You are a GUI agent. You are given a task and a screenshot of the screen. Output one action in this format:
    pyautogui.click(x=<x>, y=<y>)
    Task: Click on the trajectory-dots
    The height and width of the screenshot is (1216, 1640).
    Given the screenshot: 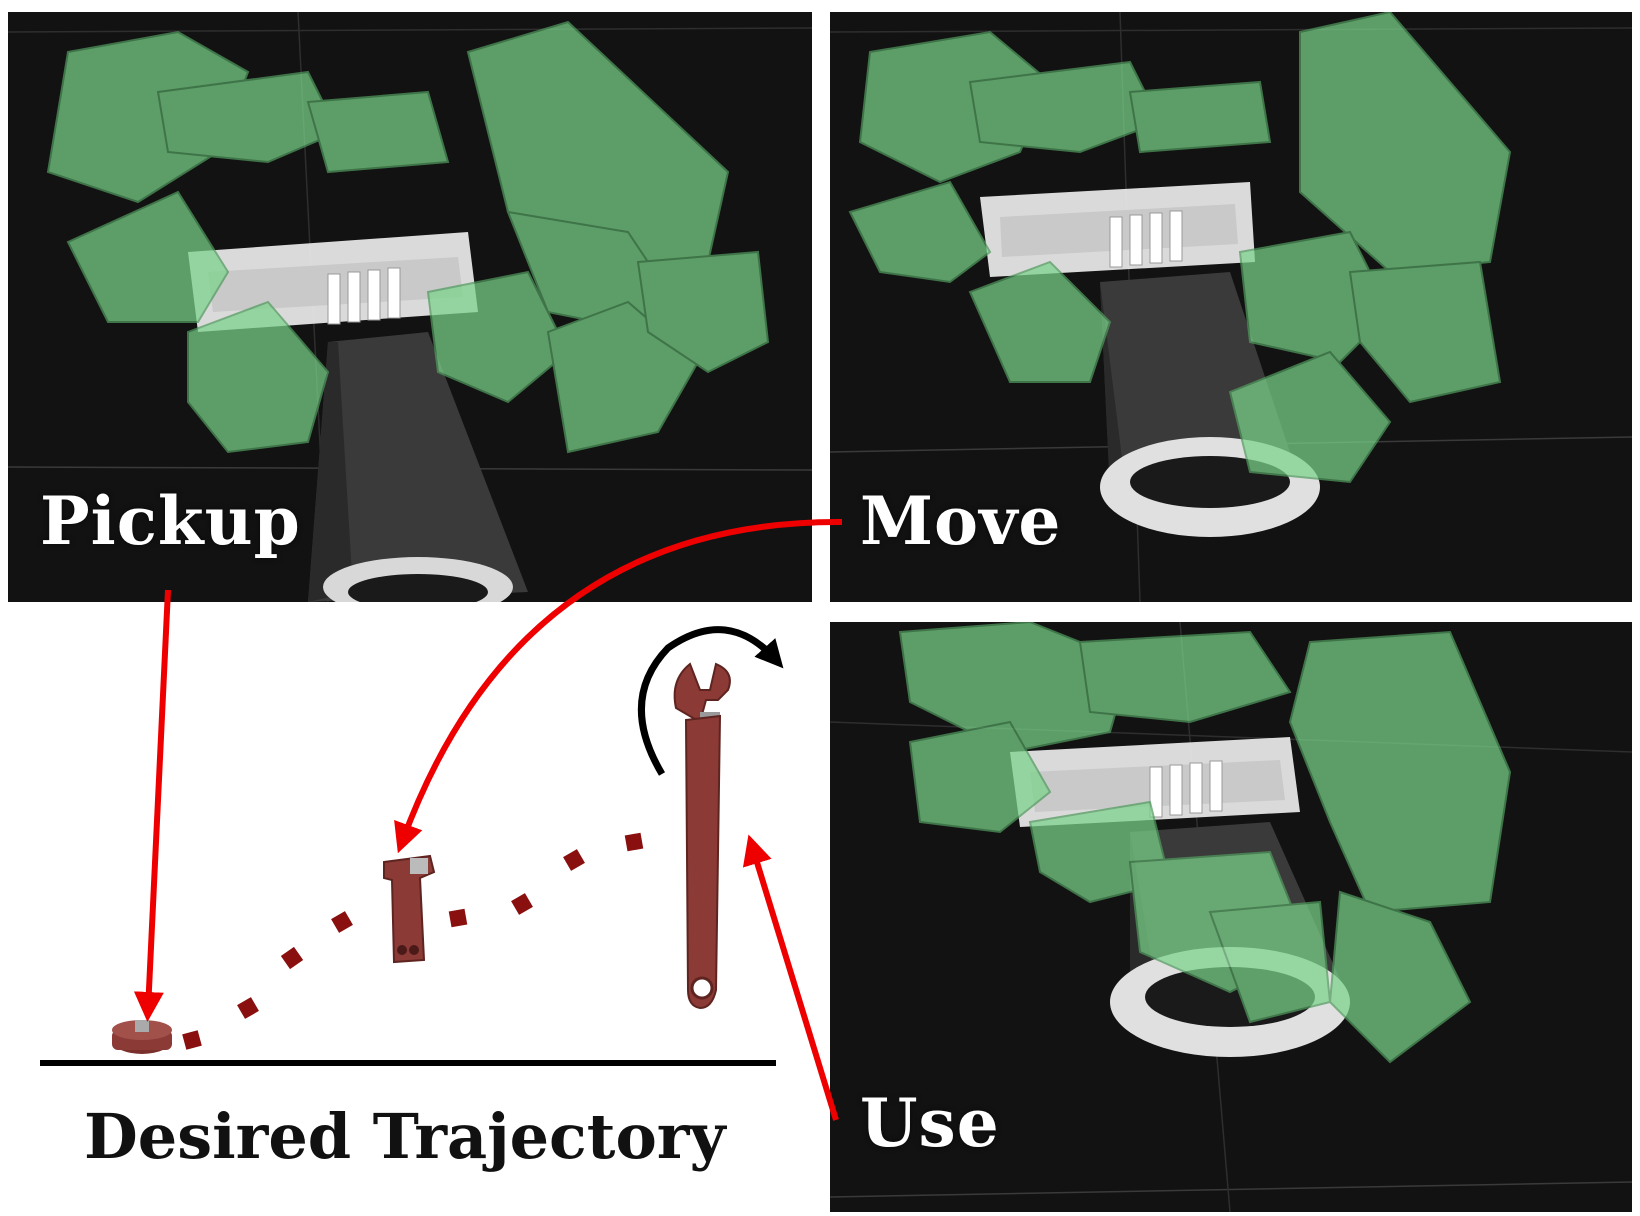 What is the action you would take?
    pyautogui.click(x=413, y=941)
    